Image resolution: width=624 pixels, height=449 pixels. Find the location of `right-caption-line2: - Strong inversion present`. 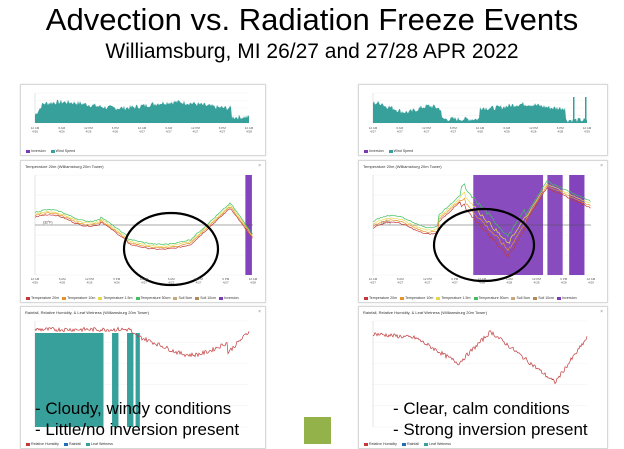

right-caption-line2: - Strong inversion present is located at coordinates (490, 429).